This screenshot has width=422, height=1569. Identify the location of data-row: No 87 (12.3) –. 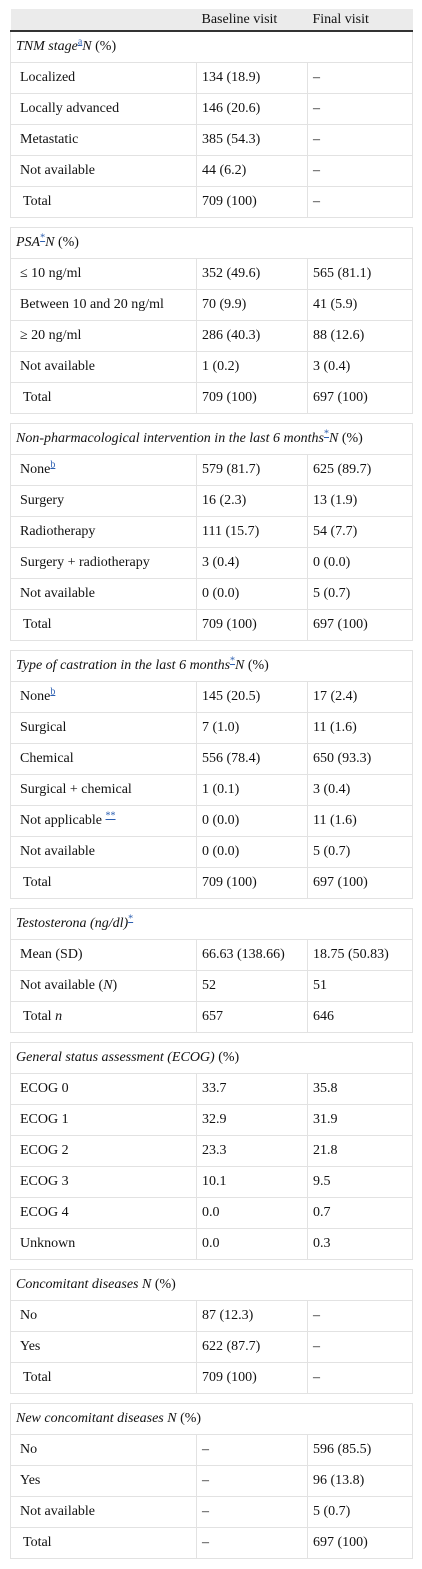
(211, 1316).